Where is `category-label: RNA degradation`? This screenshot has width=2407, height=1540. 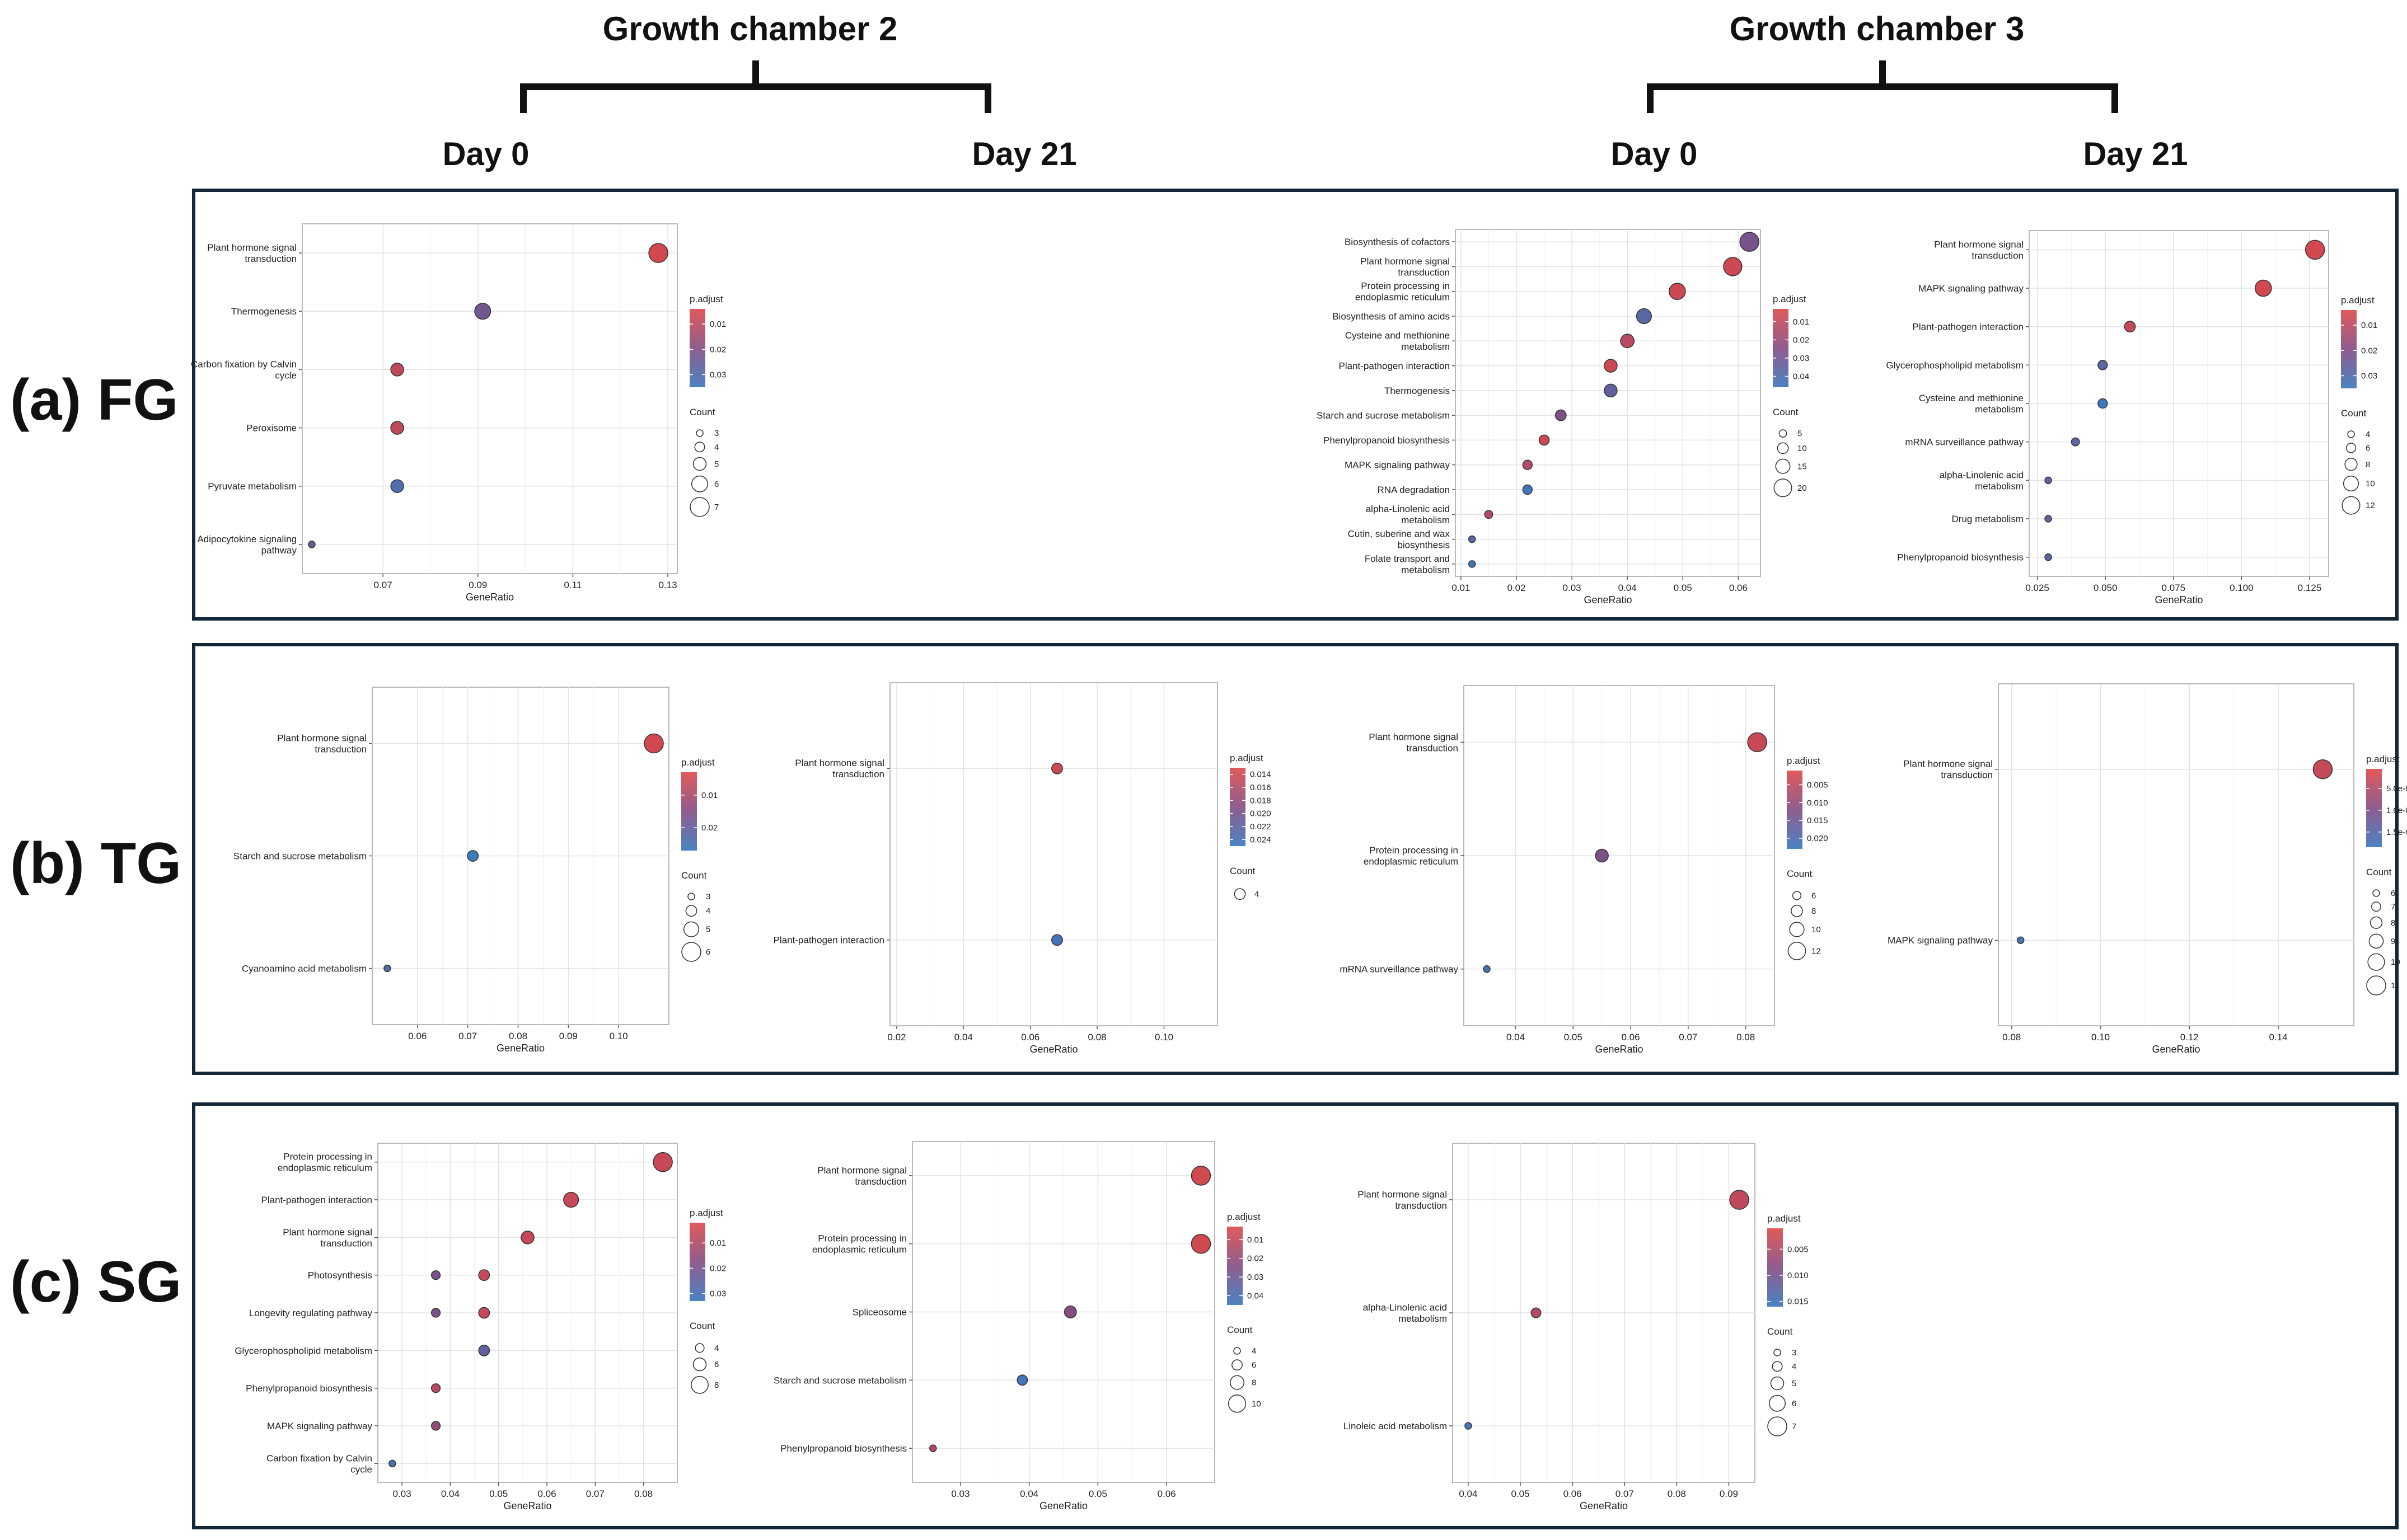
category-label: RNA degradation is located at coordinates (1414, 490).